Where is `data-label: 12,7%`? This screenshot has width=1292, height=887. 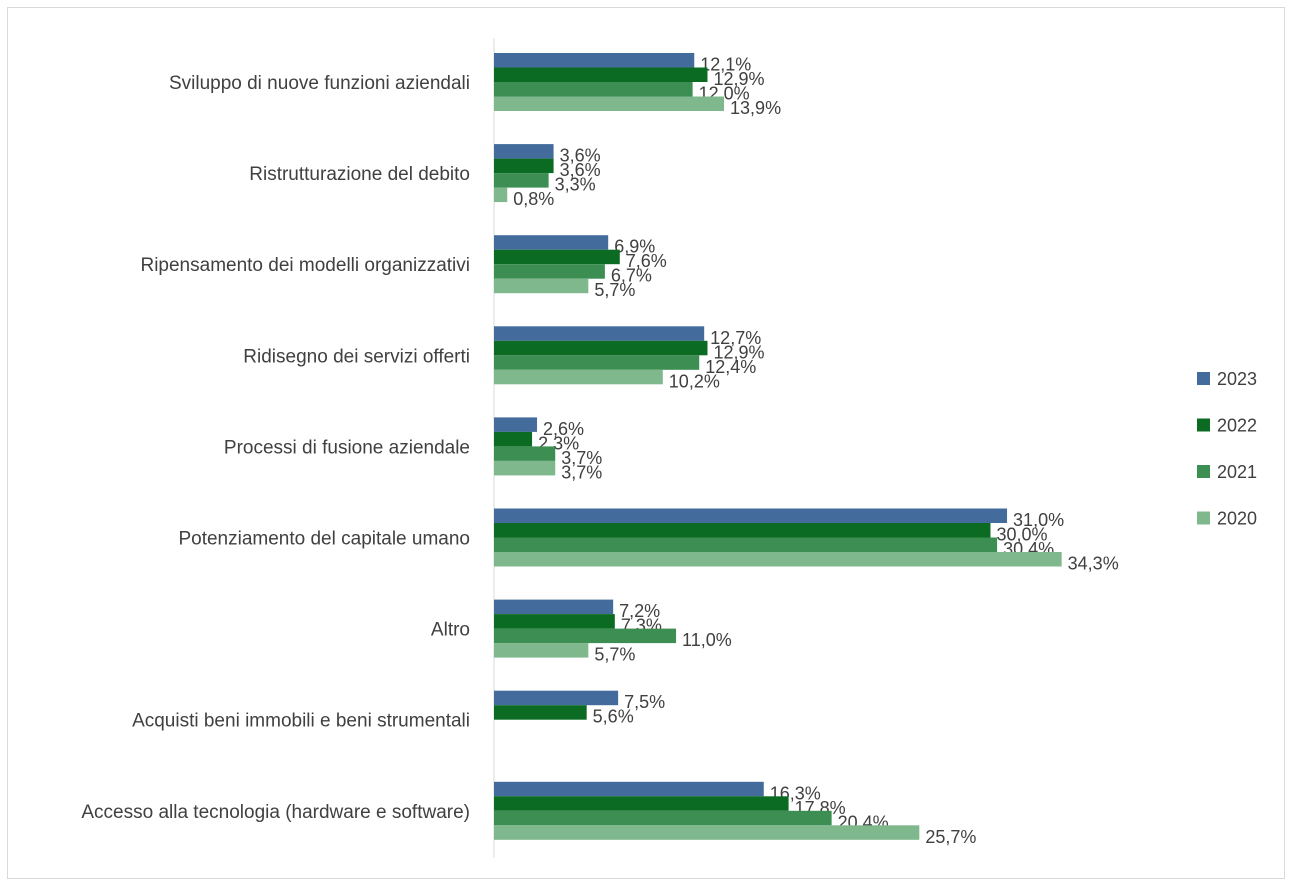
data-label: 12,7% is located at coordinates (735, 338).